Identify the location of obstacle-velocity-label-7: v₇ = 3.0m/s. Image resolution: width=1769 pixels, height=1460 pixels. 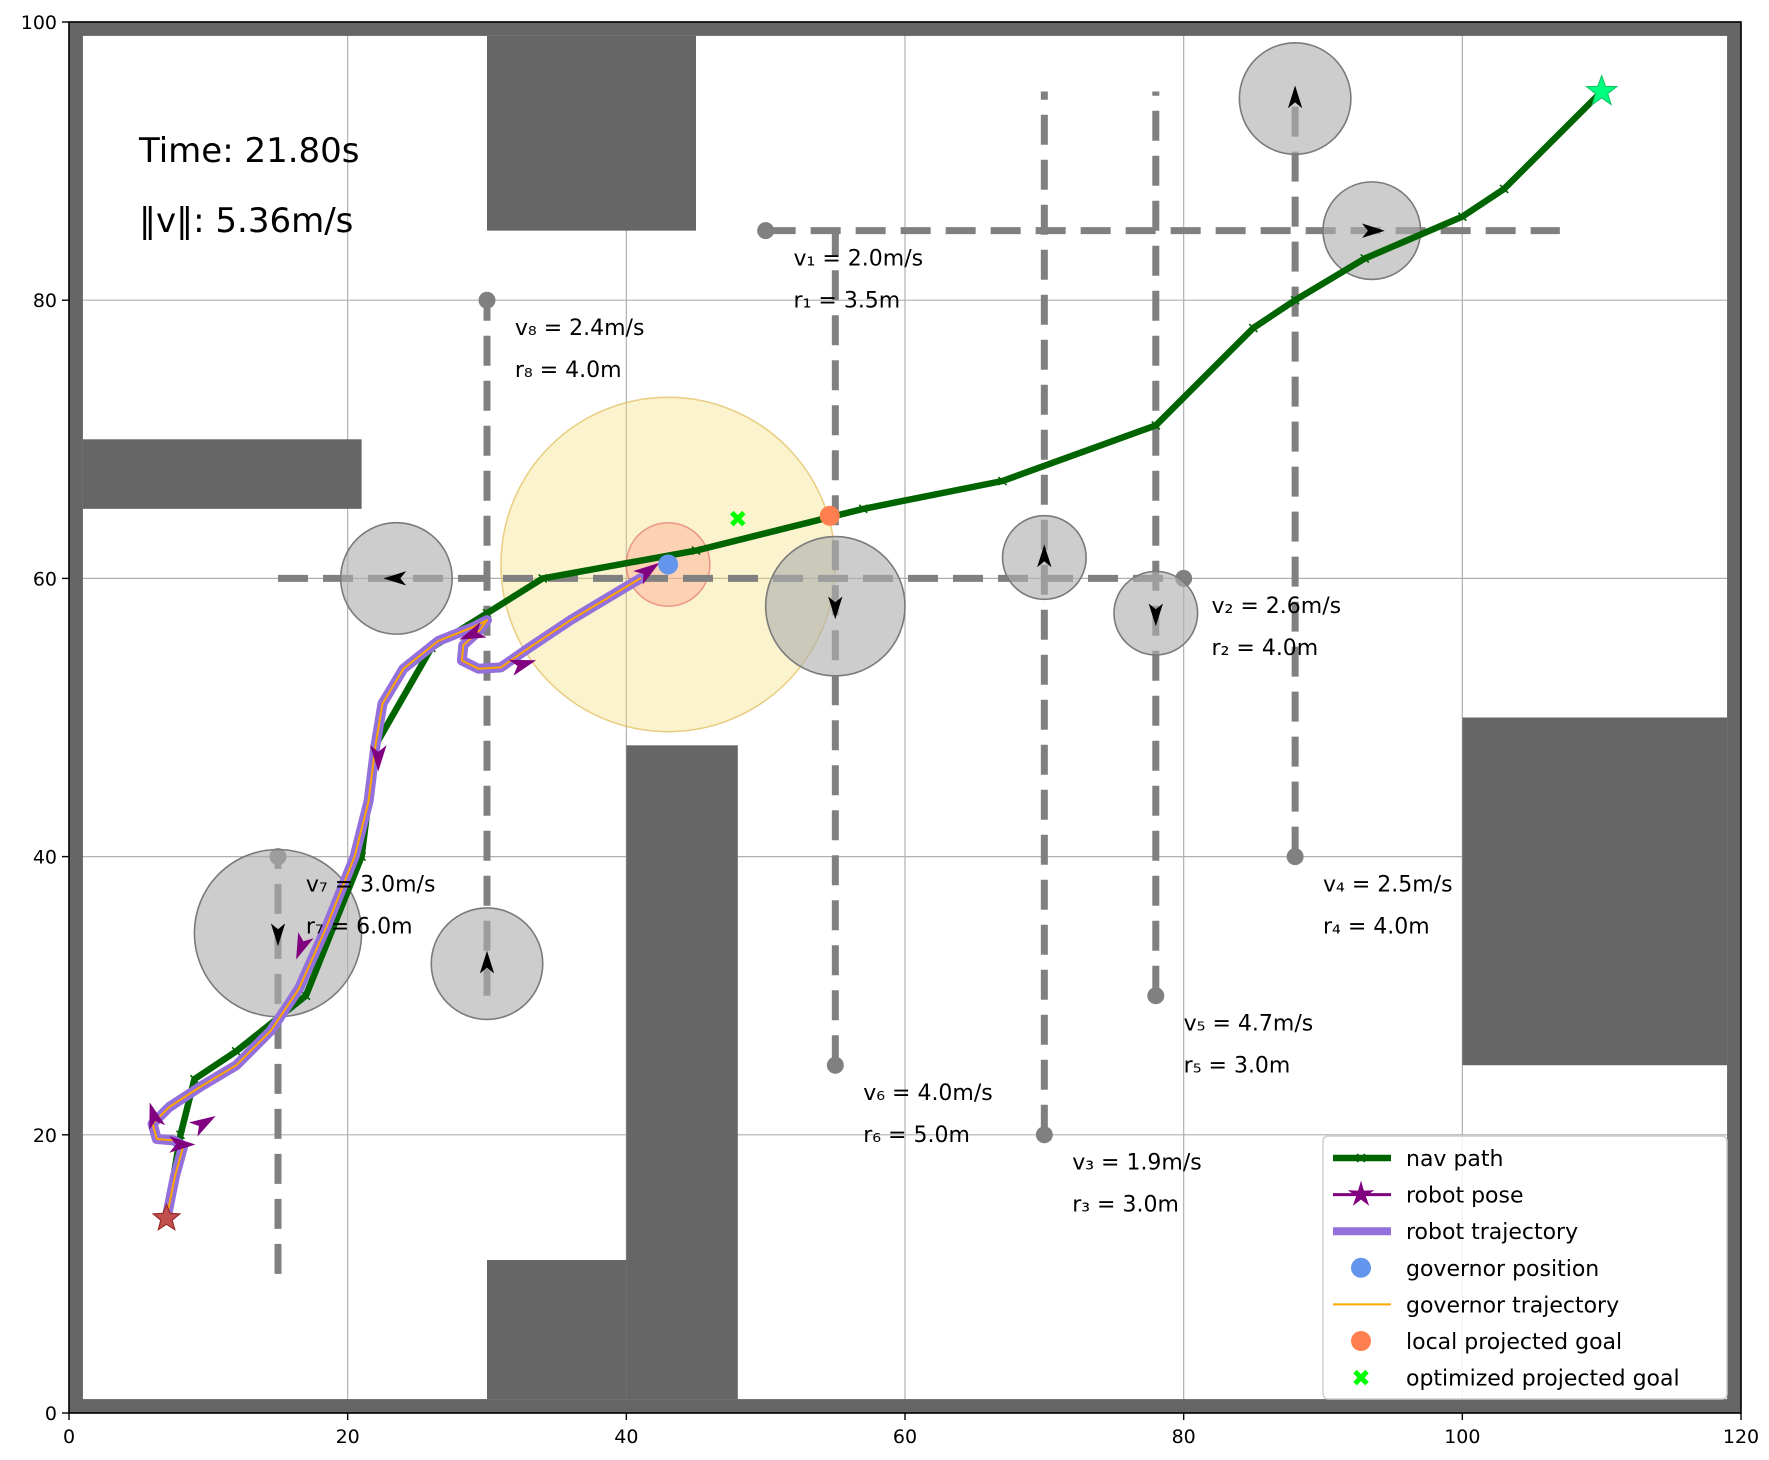
(371, 884).